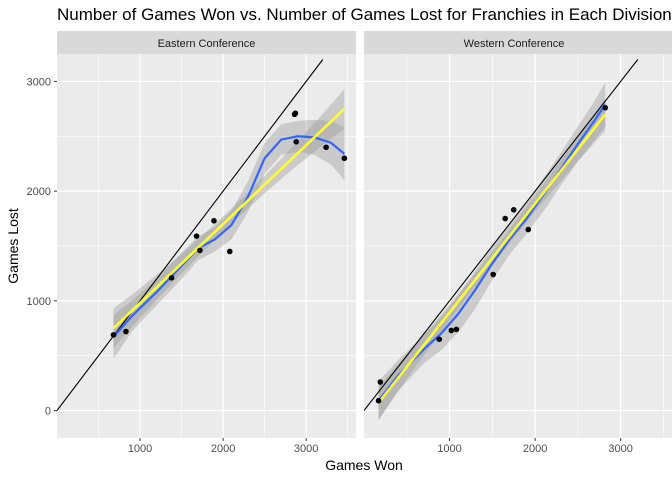 The height and width of the screenshot is (480, 672). Describe the element at coordinates (48, 412) in the screenshot. I see `y-tick-label: 0` at that location.